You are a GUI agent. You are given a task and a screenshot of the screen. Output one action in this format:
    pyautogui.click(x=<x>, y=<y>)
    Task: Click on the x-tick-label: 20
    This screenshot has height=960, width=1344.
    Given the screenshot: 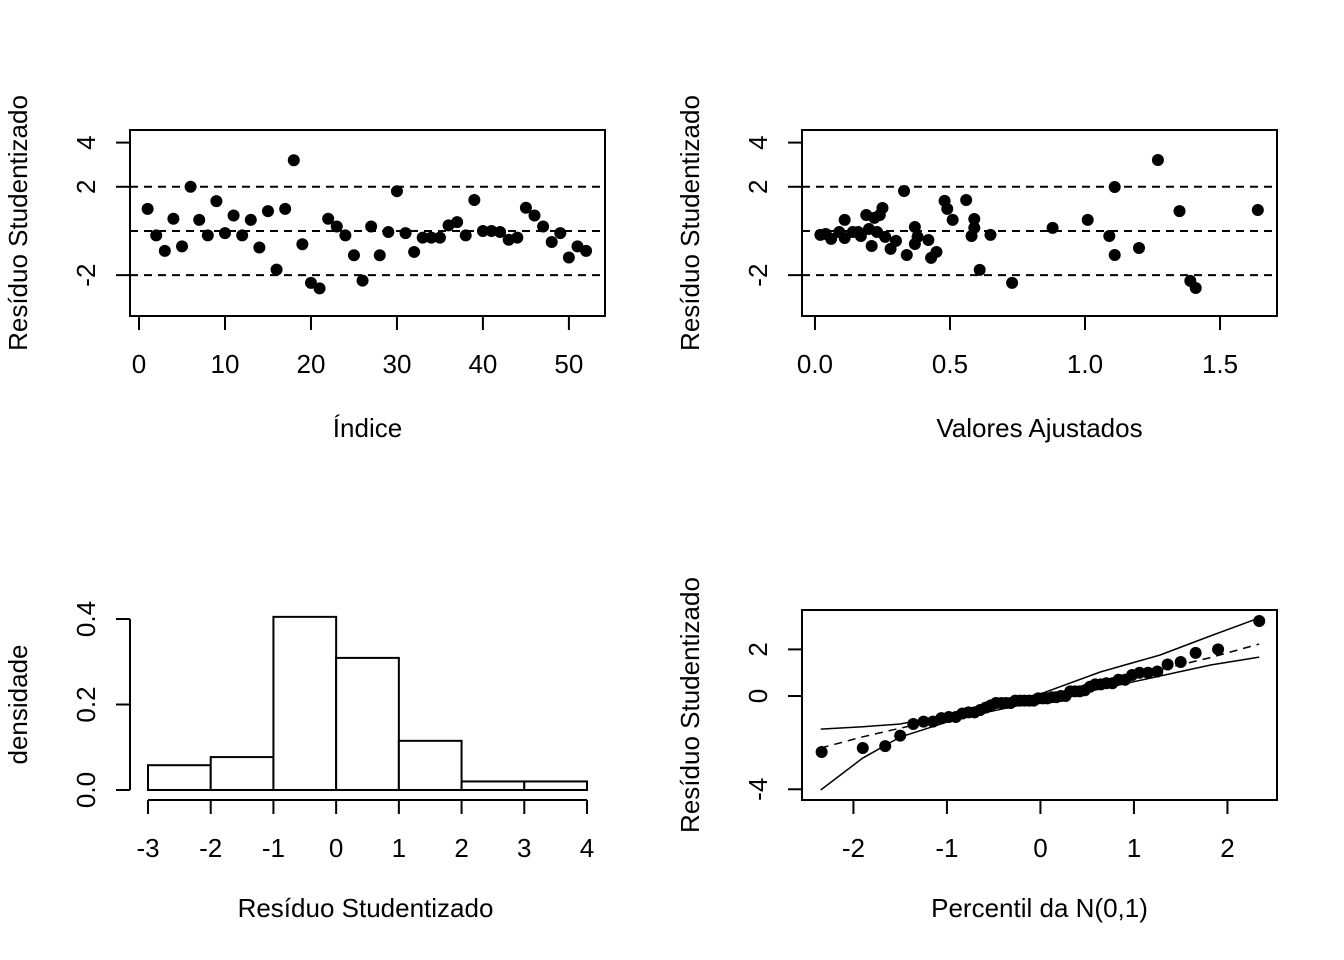 What is the action you would take?
    pyautogui.click(x=311, y=364)
    